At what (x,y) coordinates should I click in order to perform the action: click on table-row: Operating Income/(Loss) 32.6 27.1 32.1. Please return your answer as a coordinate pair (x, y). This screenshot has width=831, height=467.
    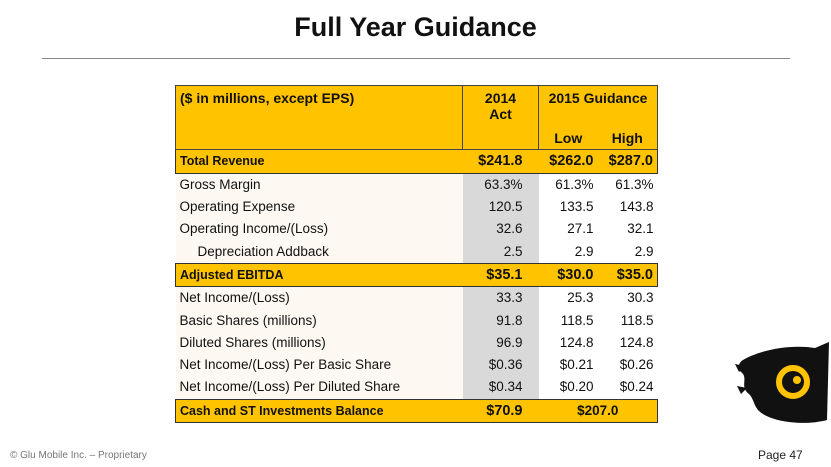
    Looking at the image, I should click on (416, 229).